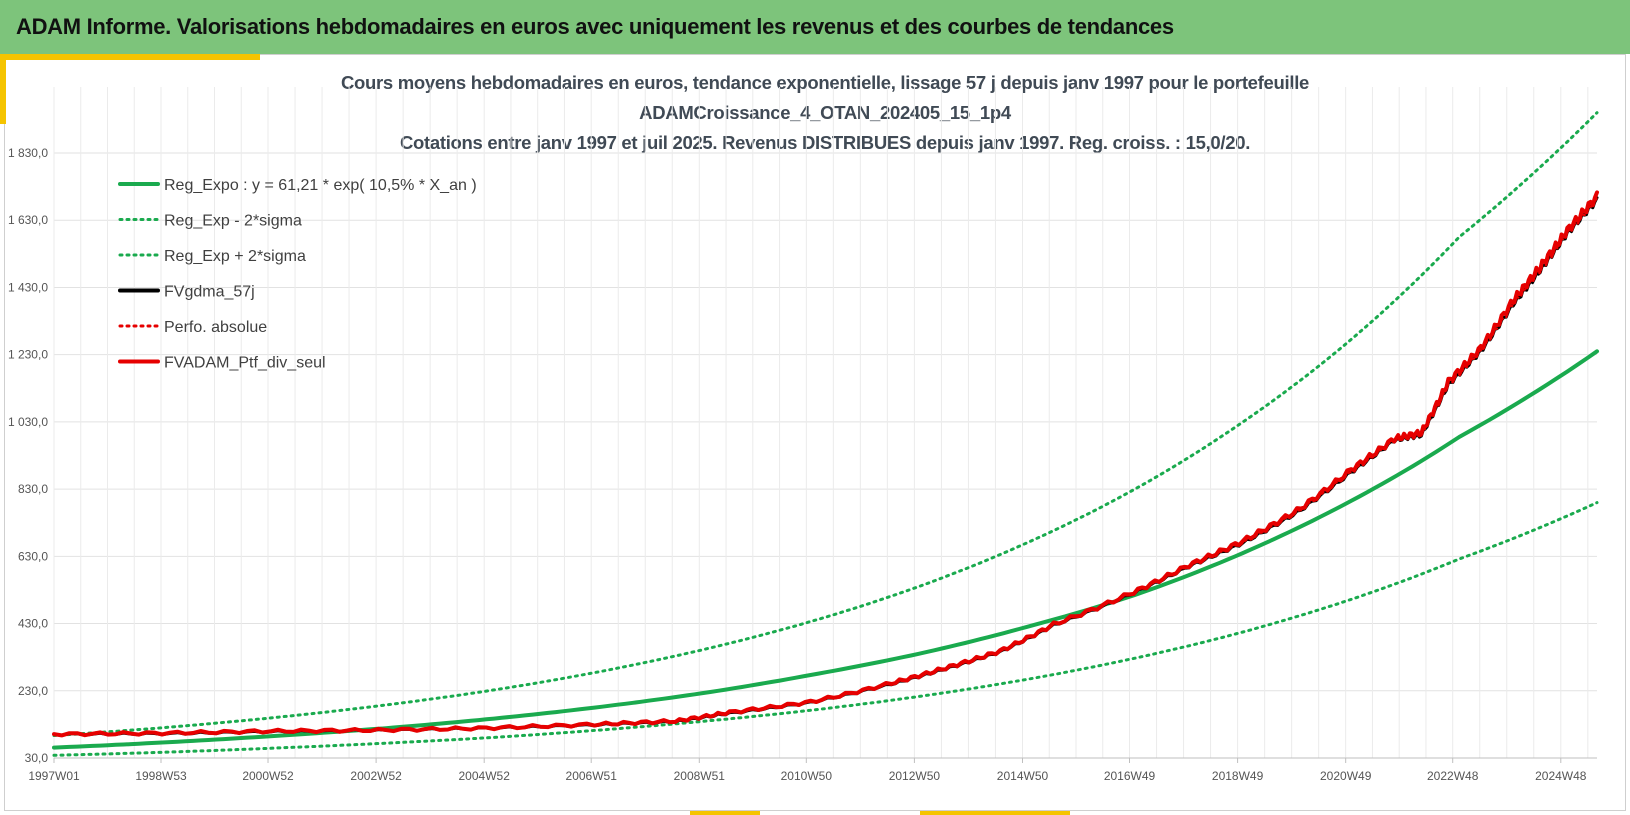 The width and height of the screenshot is (1630, 815). What do you see at coordinates (54, 776) in the screenshot?
I see `x-tick-label: 1997W01` at bounding box center [54, 776].